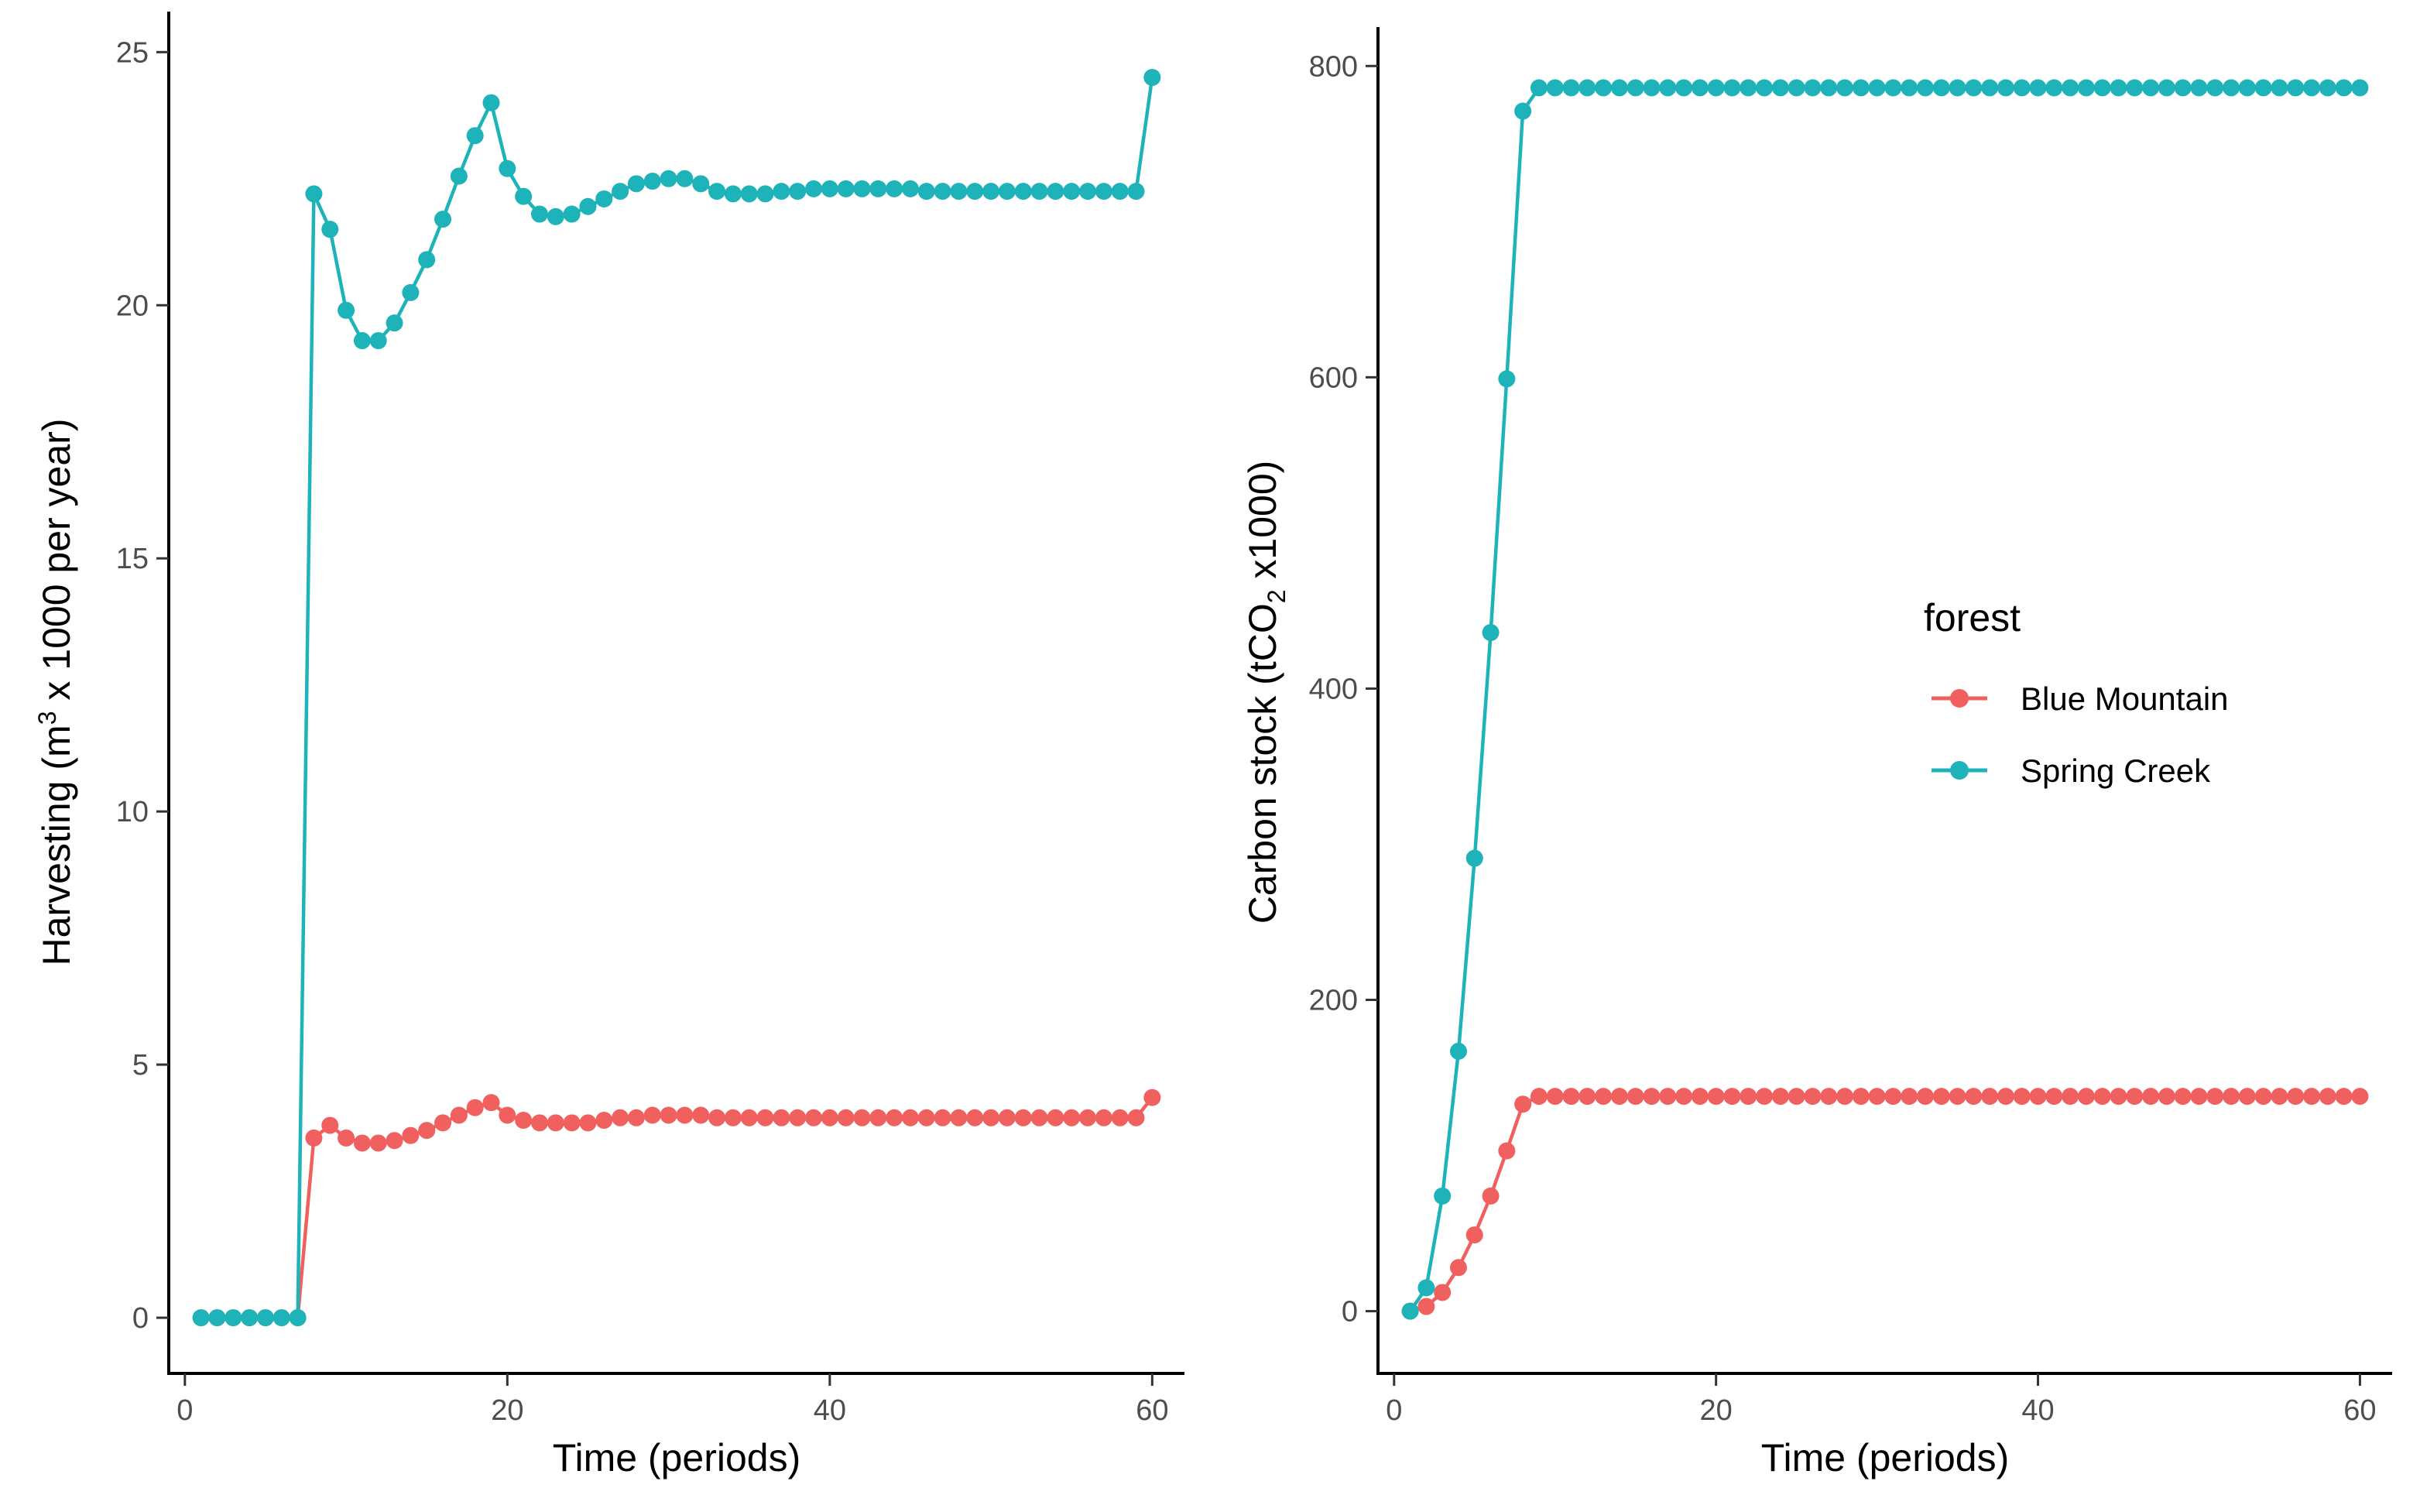 Image resolution: width=2420 pixels, height=1512 pixels. I want to click on harvesting-y-axis-title-units: x 1000 per year), so click(56, 565).